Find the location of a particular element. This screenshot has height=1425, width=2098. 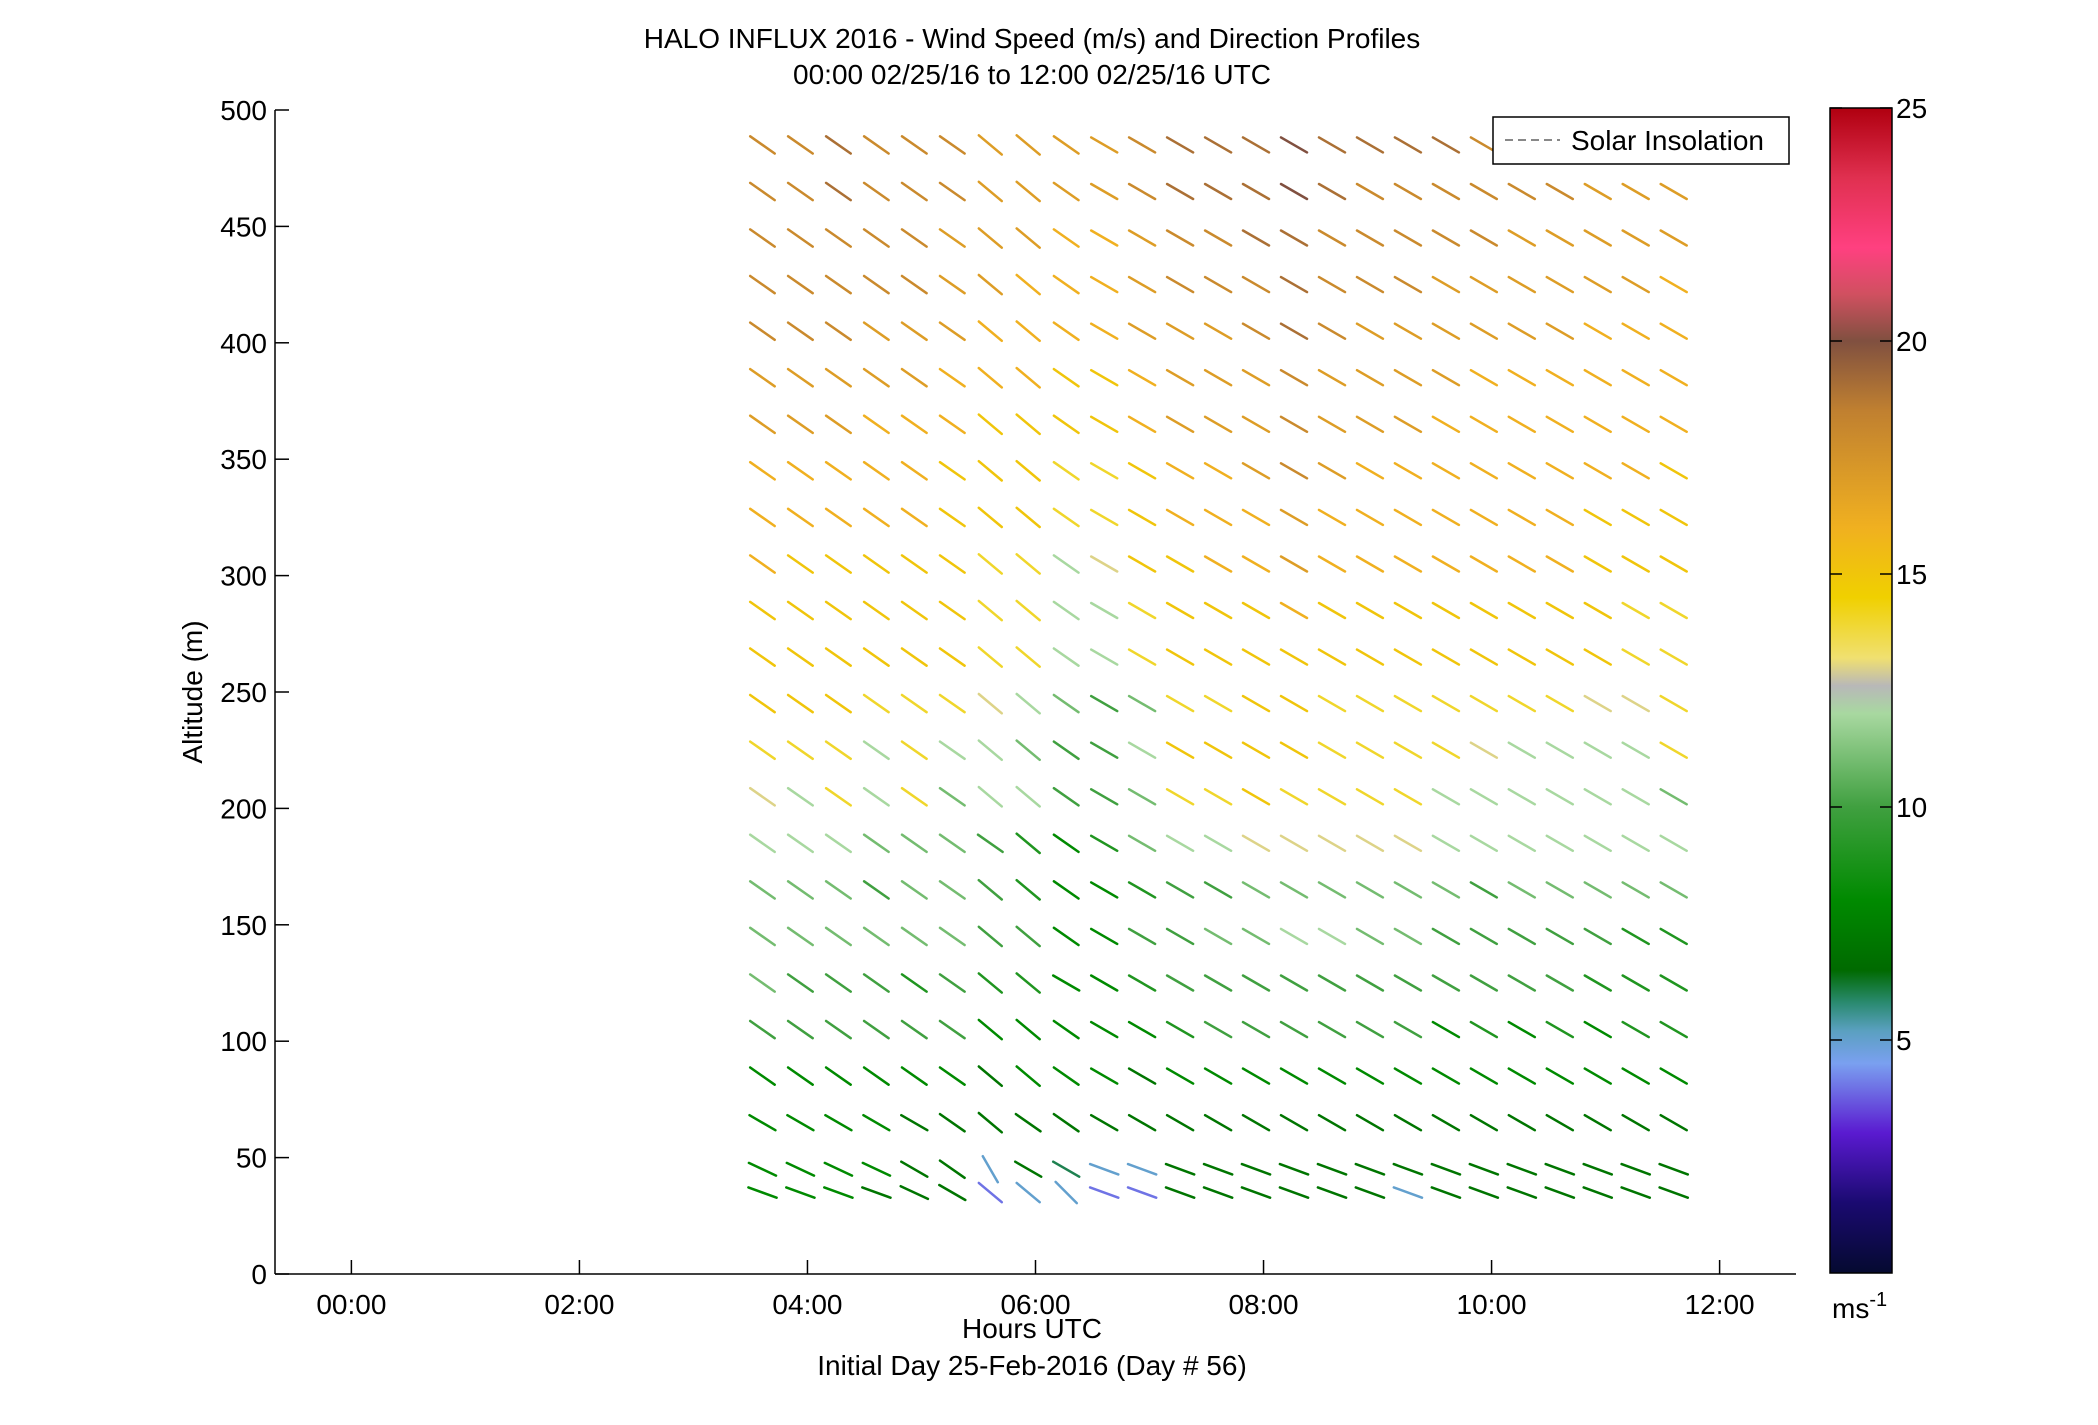

x-tick-label: 12:00 is located at coordinates (1720, 1304).